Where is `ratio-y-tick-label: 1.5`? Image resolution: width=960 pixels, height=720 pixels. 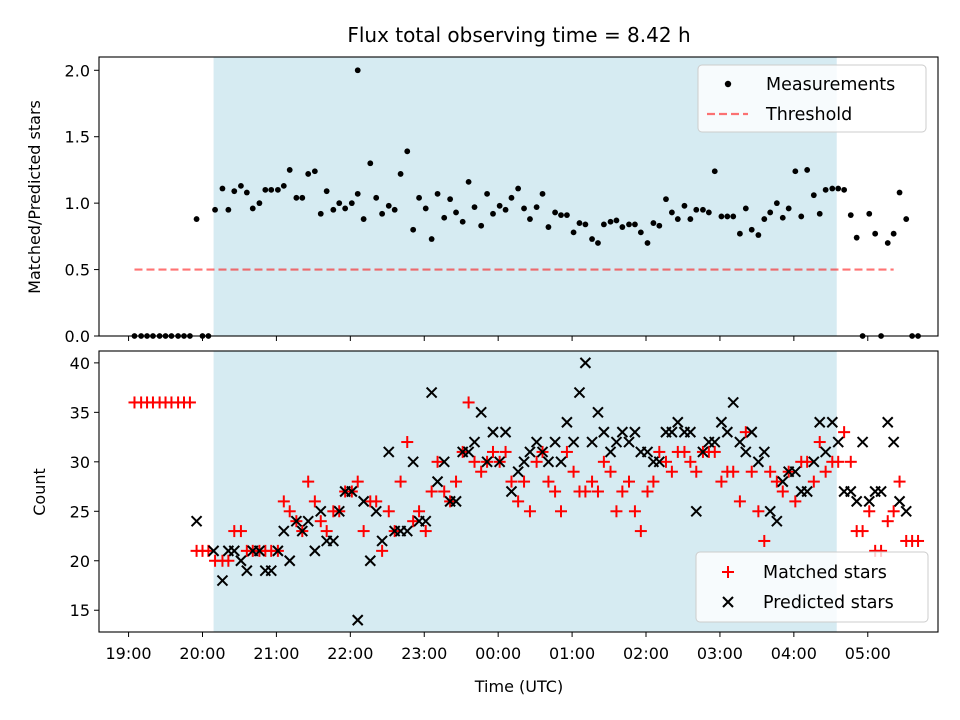 ratio-y-tick-label: 1.5 is located at coordinates (77, 137).